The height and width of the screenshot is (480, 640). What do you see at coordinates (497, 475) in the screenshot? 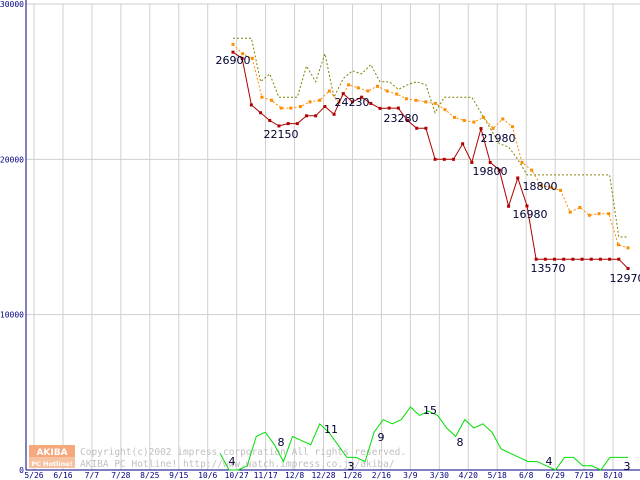
I see `x-tick-label: 5/18` at bounding box center [497, 475].